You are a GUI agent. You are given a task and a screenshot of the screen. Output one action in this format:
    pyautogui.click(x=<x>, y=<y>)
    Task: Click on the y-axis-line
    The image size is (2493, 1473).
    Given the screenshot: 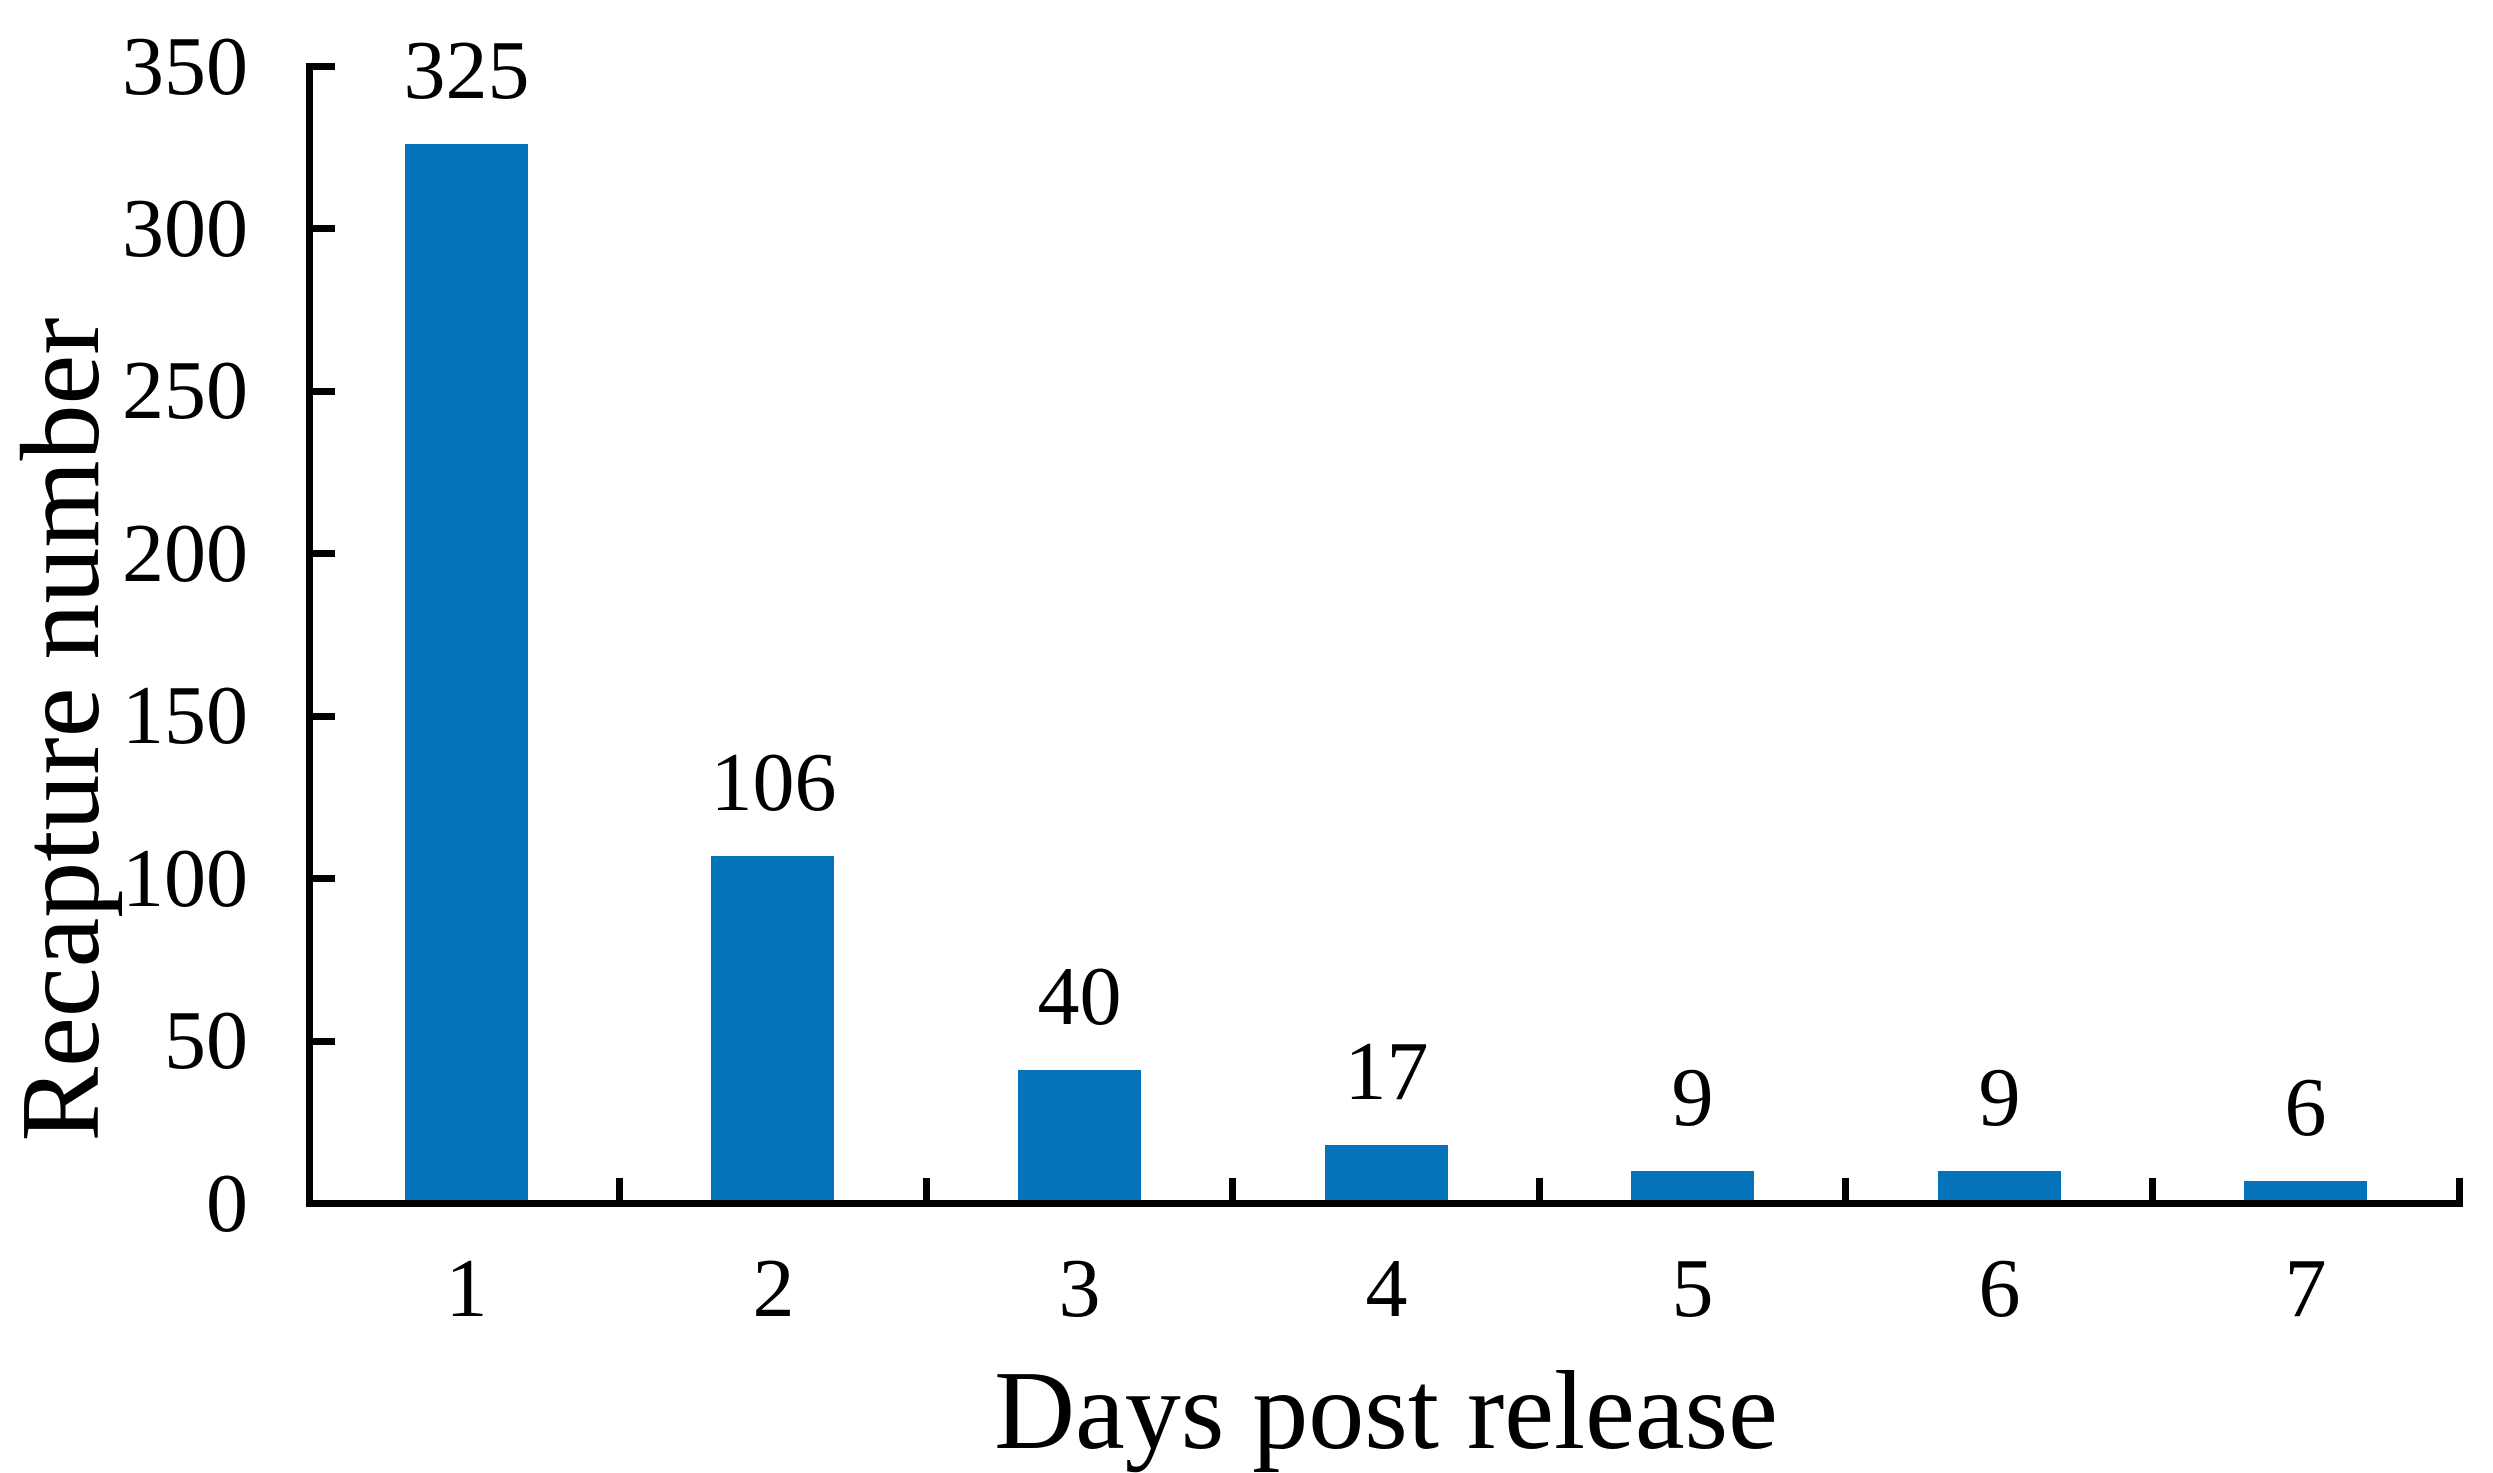 What is the action you would take?
    pyautogui.click(x=309, y=635)
    